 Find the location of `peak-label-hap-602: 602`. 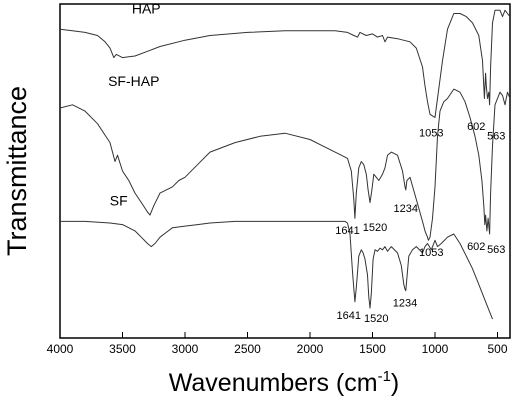

peak-label-hap-602: 602 is located at coordinates (476, 127).